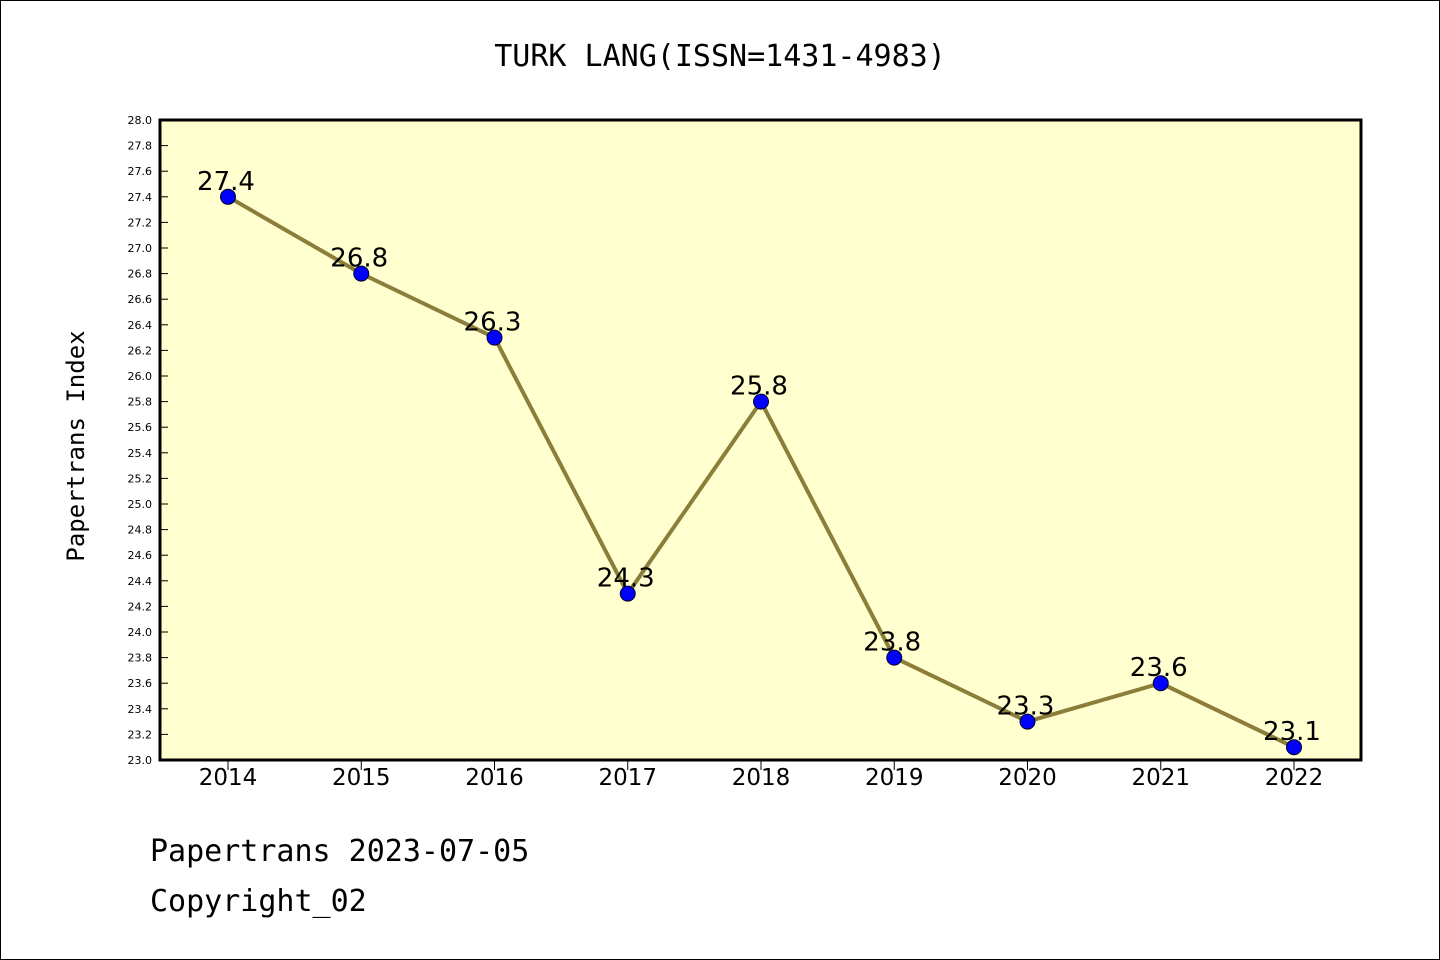 This screenshot has height=960, width=1440. I want to click on x-tick-label: 2015, so click(361, 778).